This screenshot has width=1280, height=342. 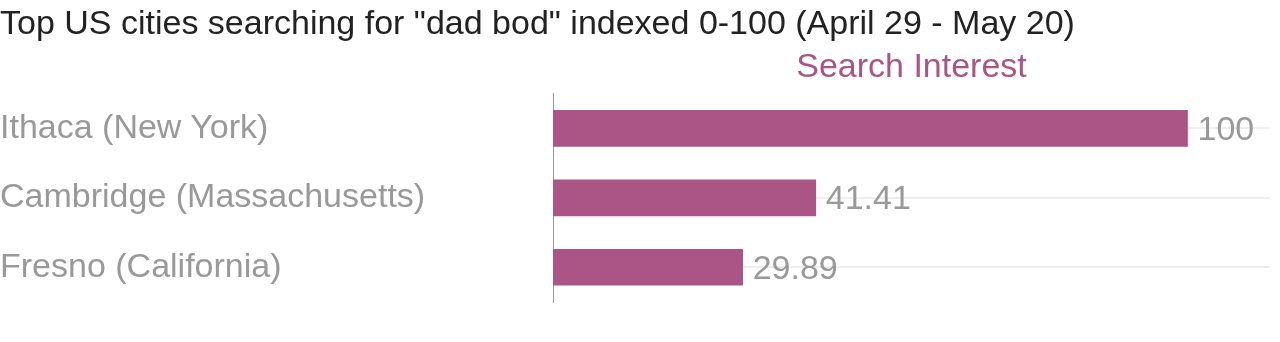 I want to click on data-label: 41.41, so click(x=868, y=197).